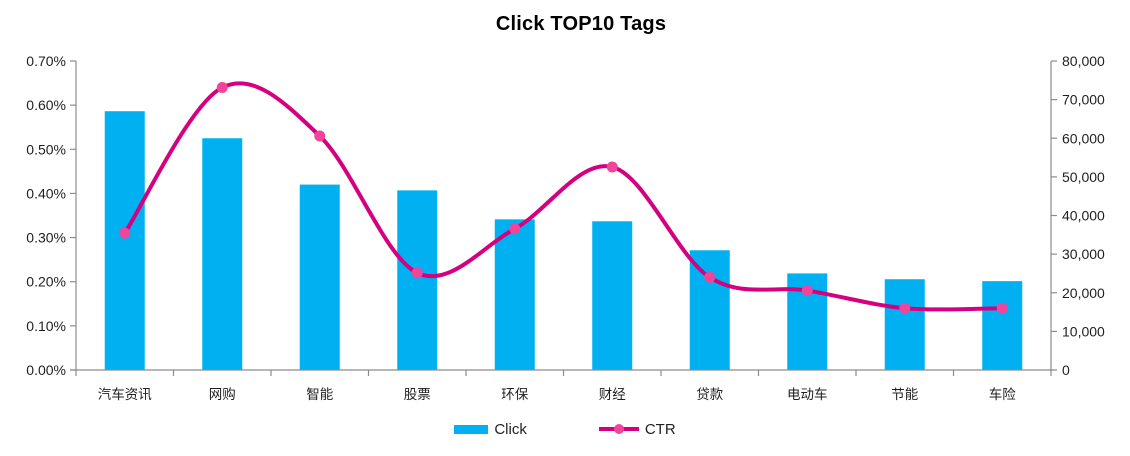 This screenshot has height=456, width=1130. Describe the element at coordinates (46, 149) in the screenshot. I see `left-axis-label: 0.50%` at that location.